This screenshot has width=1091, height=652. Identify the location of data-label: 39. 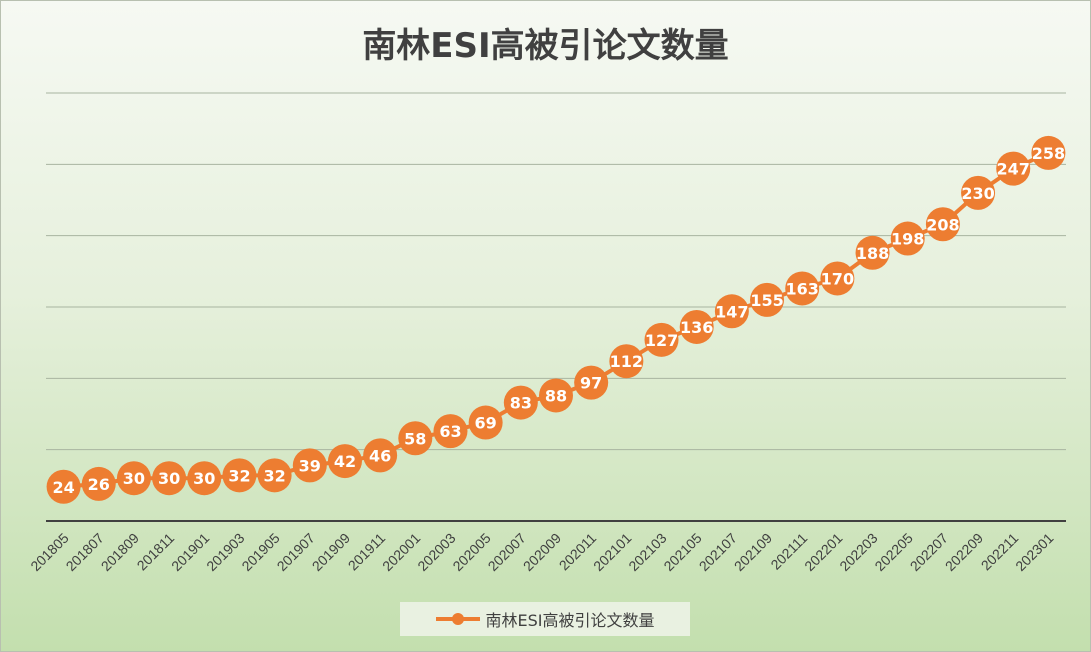
(310, 465).